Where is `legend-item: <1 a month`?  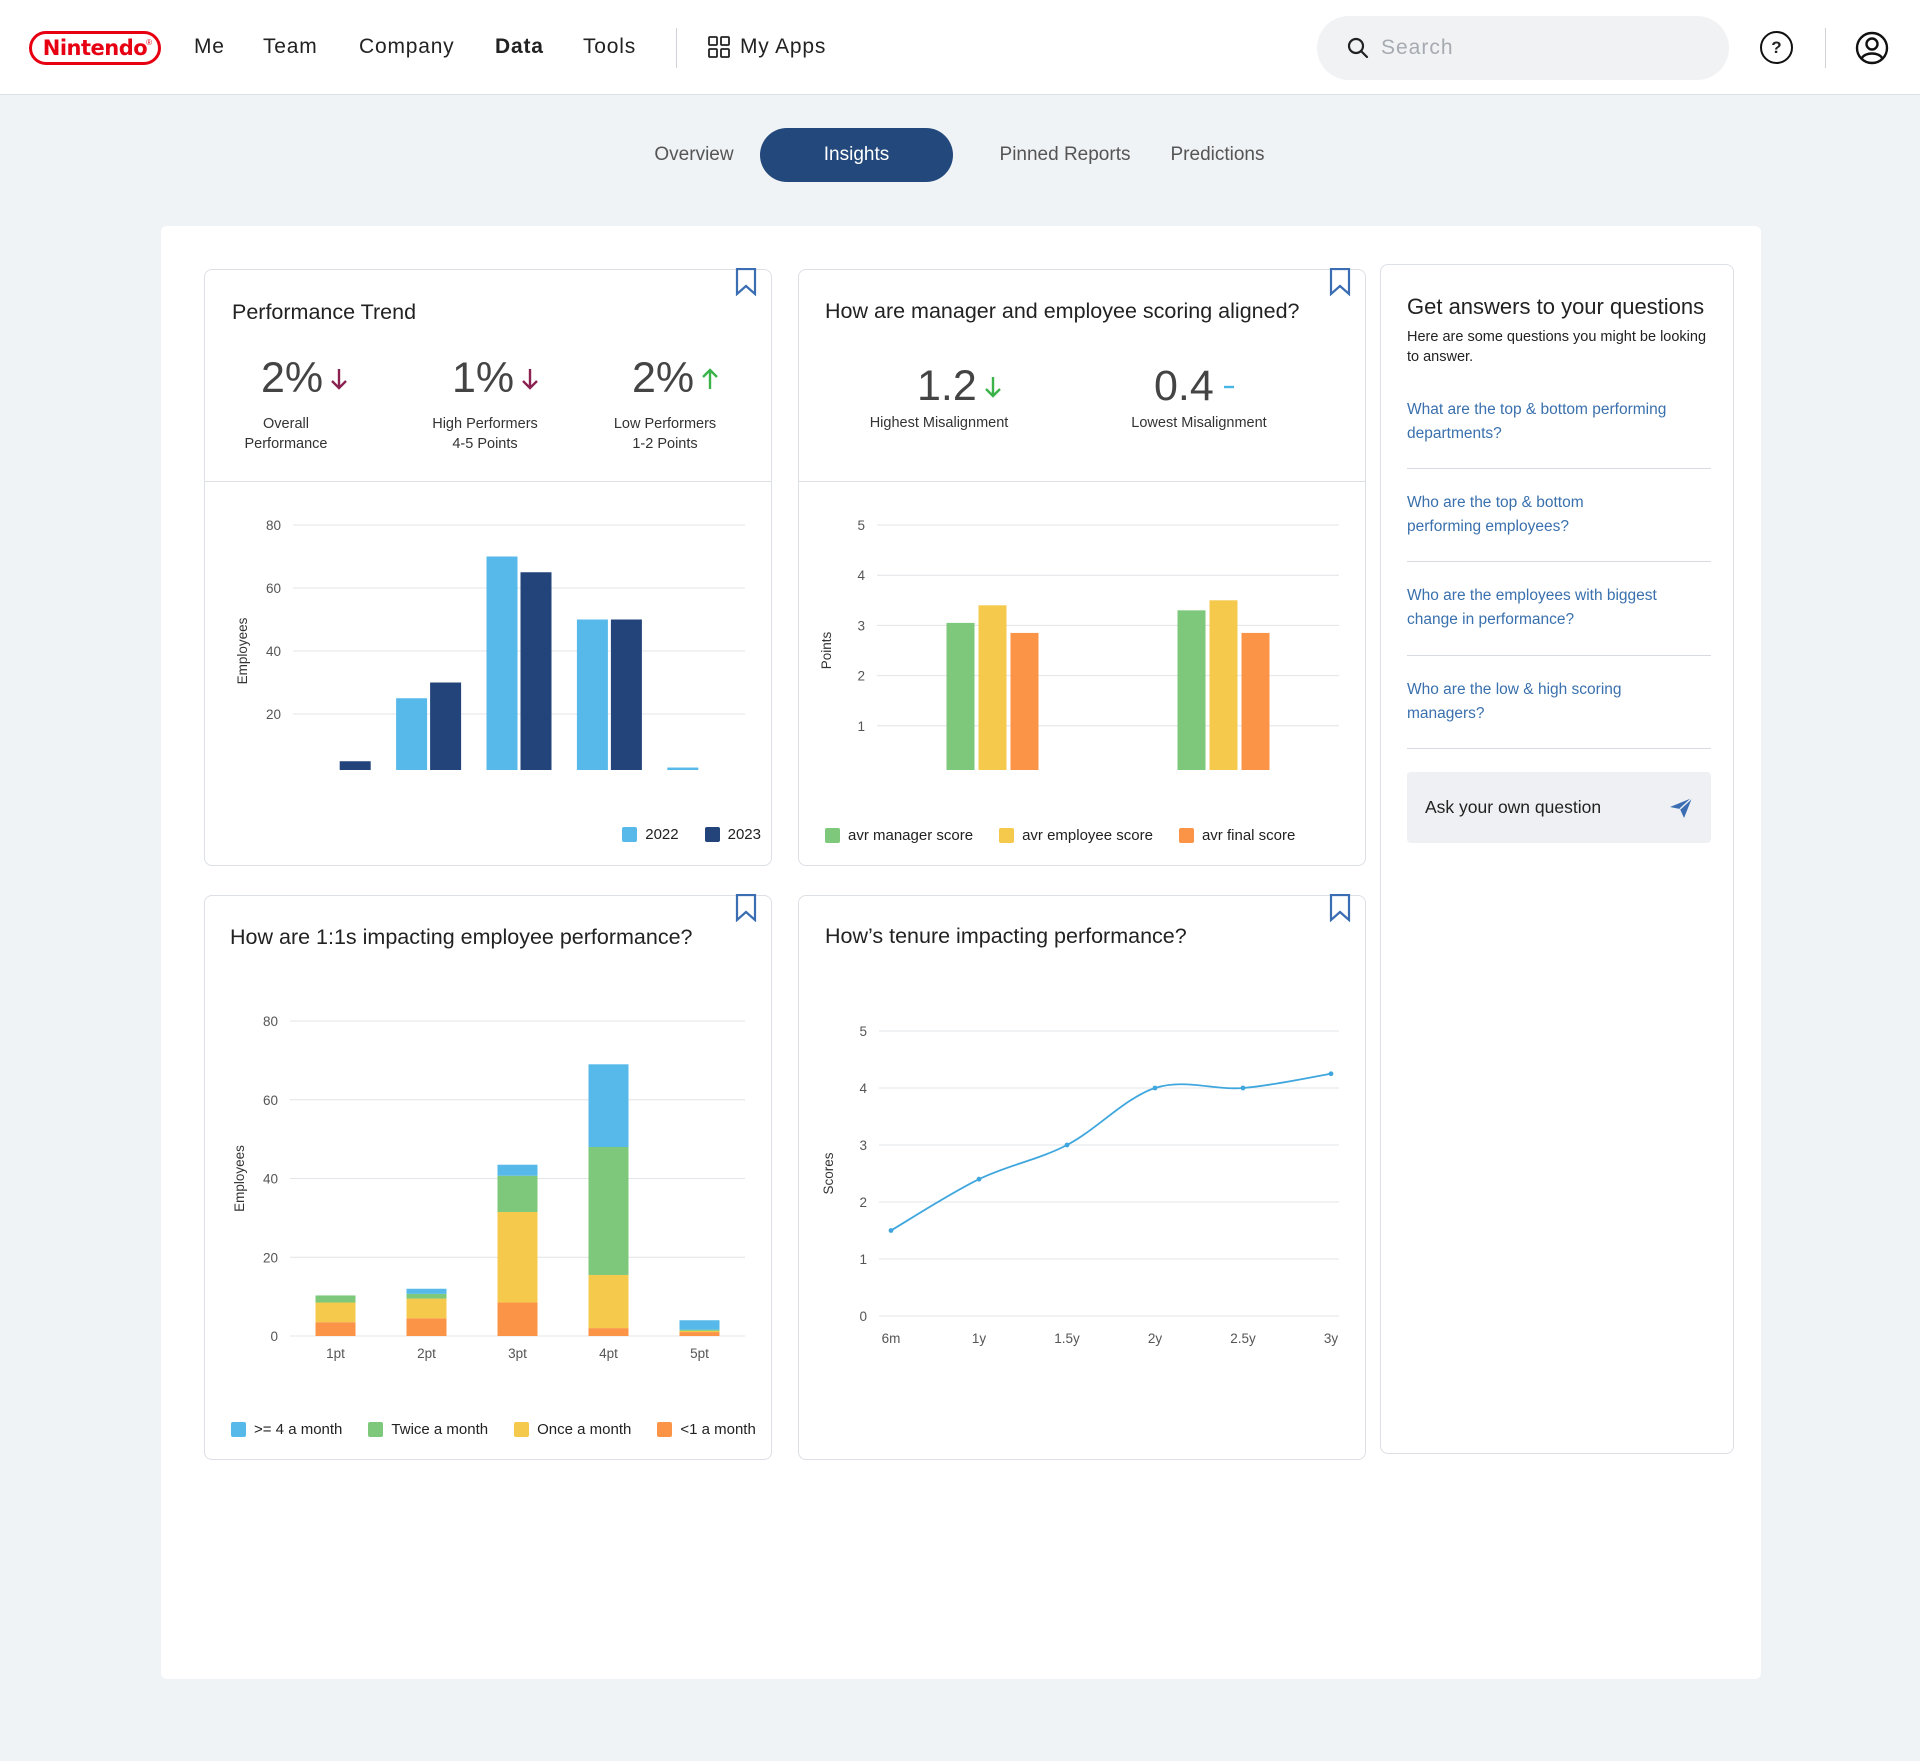
legend-item: <1 a month is located at coordinates (706, 1429).